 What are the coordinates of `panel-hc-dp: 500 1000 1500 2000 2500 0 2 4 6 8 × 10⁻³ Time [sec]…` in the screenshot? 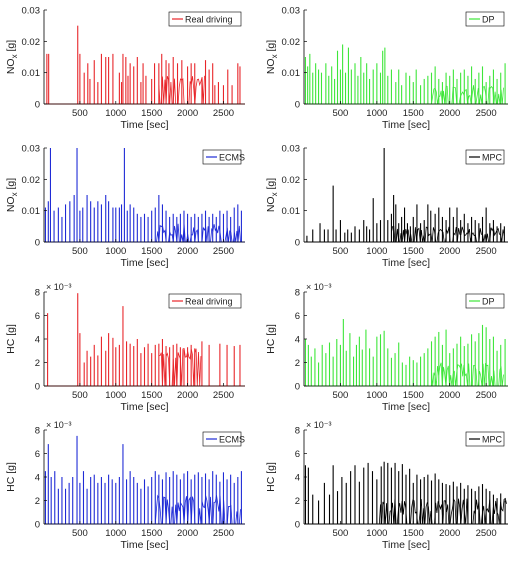 It's located at (386, 347).